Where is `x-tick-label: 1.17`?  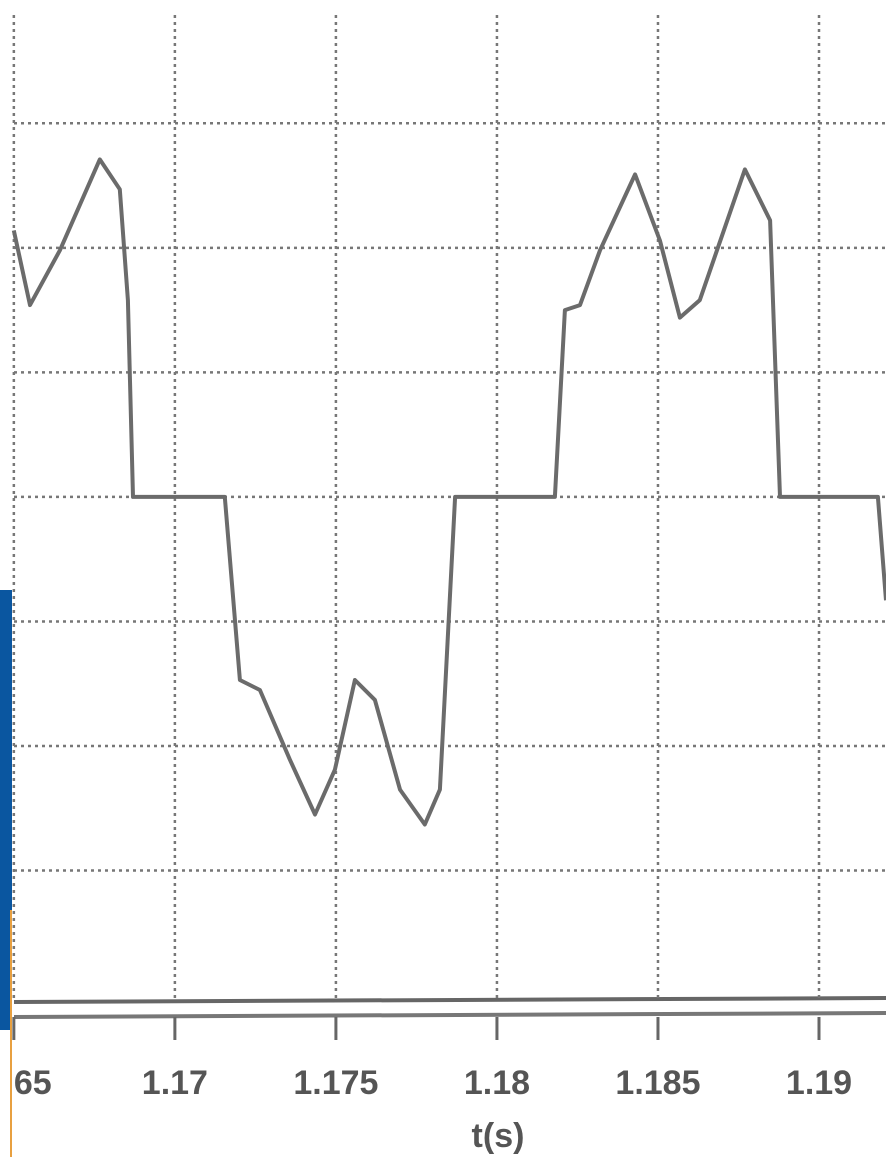
x-tick-label: 1.17 is located at coordinates (175, 1083).